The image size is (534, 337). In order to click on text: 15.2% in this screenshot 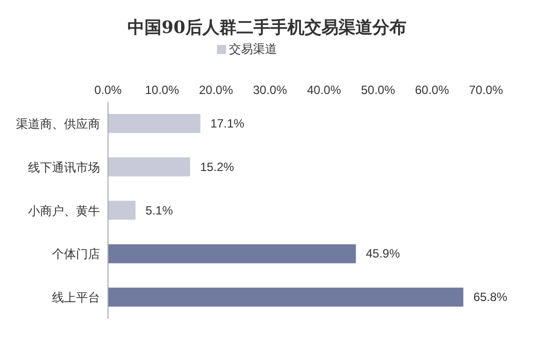, I will do `click(217, 167)`.